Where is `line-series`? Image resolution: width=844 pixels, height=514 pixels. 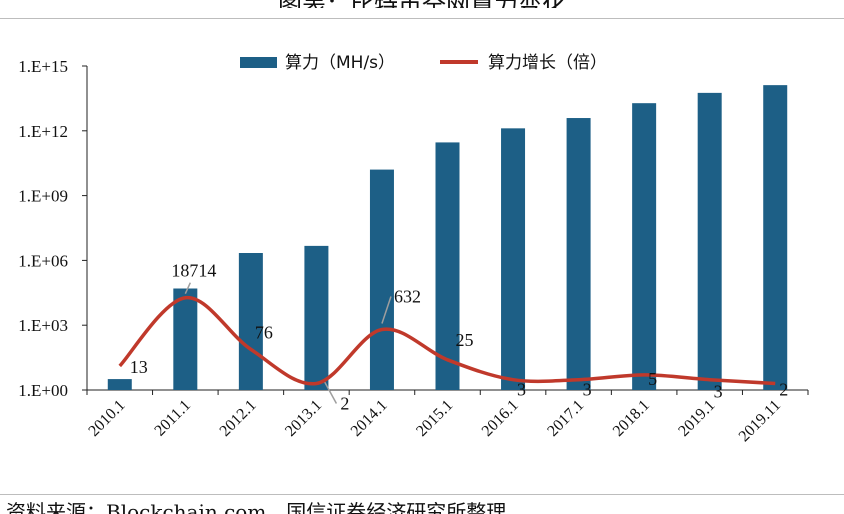
line-series is located at coordinates (447, 340).